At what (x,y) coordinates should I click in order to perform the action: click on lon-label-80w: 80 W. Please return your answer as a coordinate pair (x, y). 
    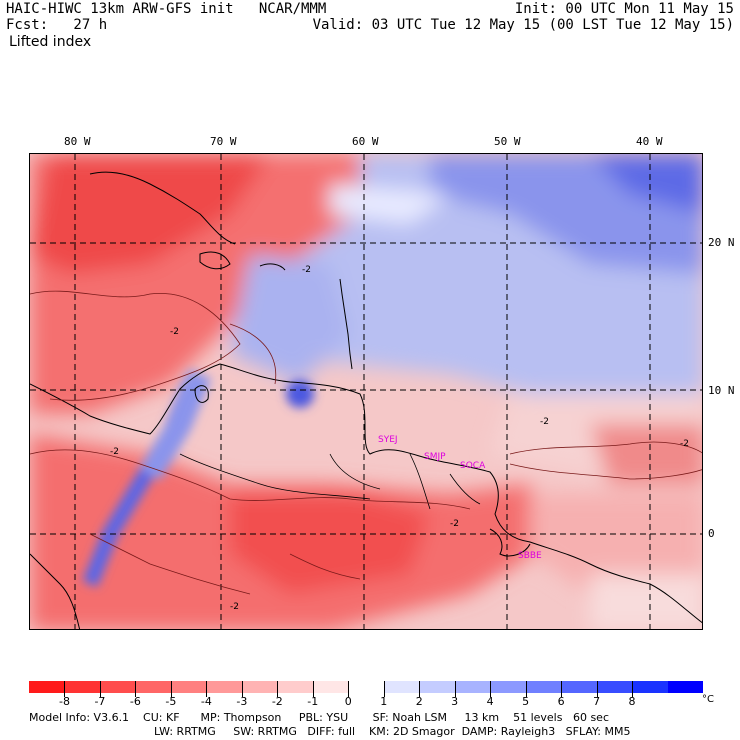
    Looking at the image, I should click on (77, 141).